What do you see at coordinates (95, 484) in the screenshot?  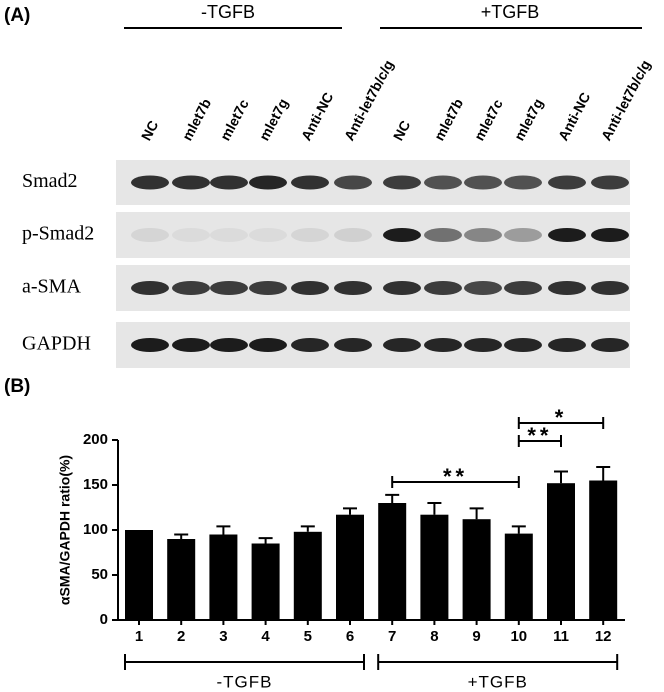 I see `y-tick-label: 150` at bounding box center [95, 484].